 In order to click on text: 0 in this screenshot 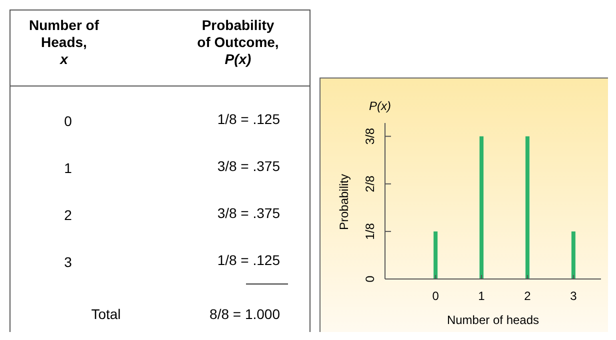, I will do `click(68, 121)`.